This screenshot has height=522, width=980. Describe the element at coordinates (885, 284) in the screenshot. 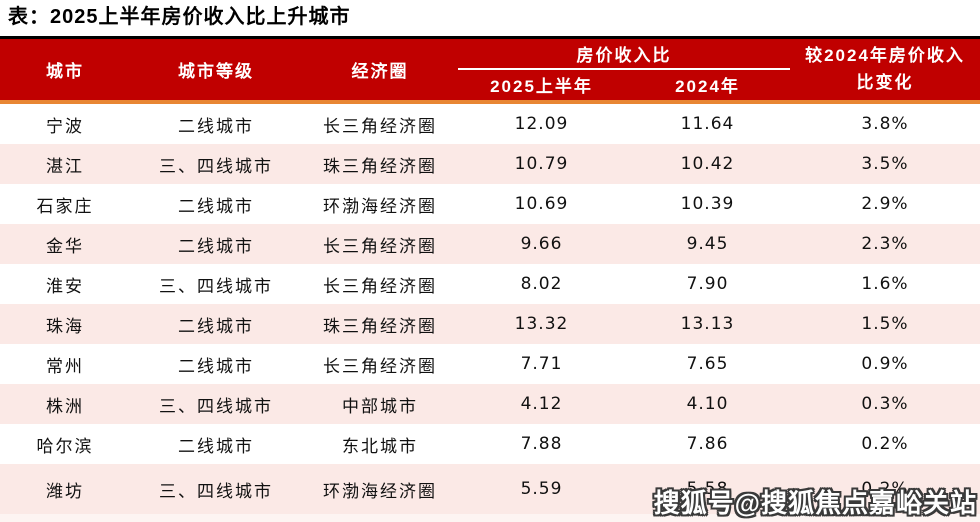

I see `cell-change: 1.6%` at that location.